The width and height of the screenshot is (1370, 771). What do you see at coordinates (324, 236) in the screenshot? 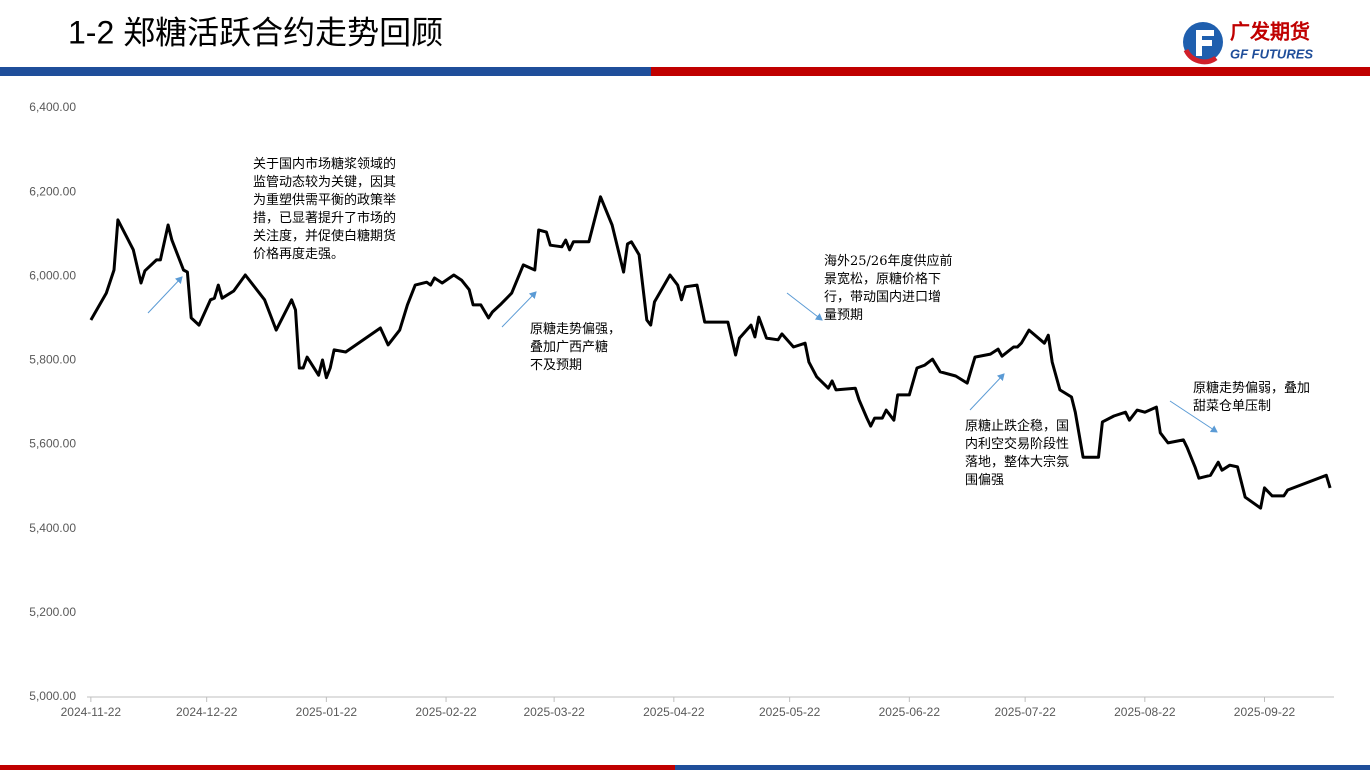
I see `annotation-line: 关注度，并促使白糖期货` at bounding box center [324, 236].